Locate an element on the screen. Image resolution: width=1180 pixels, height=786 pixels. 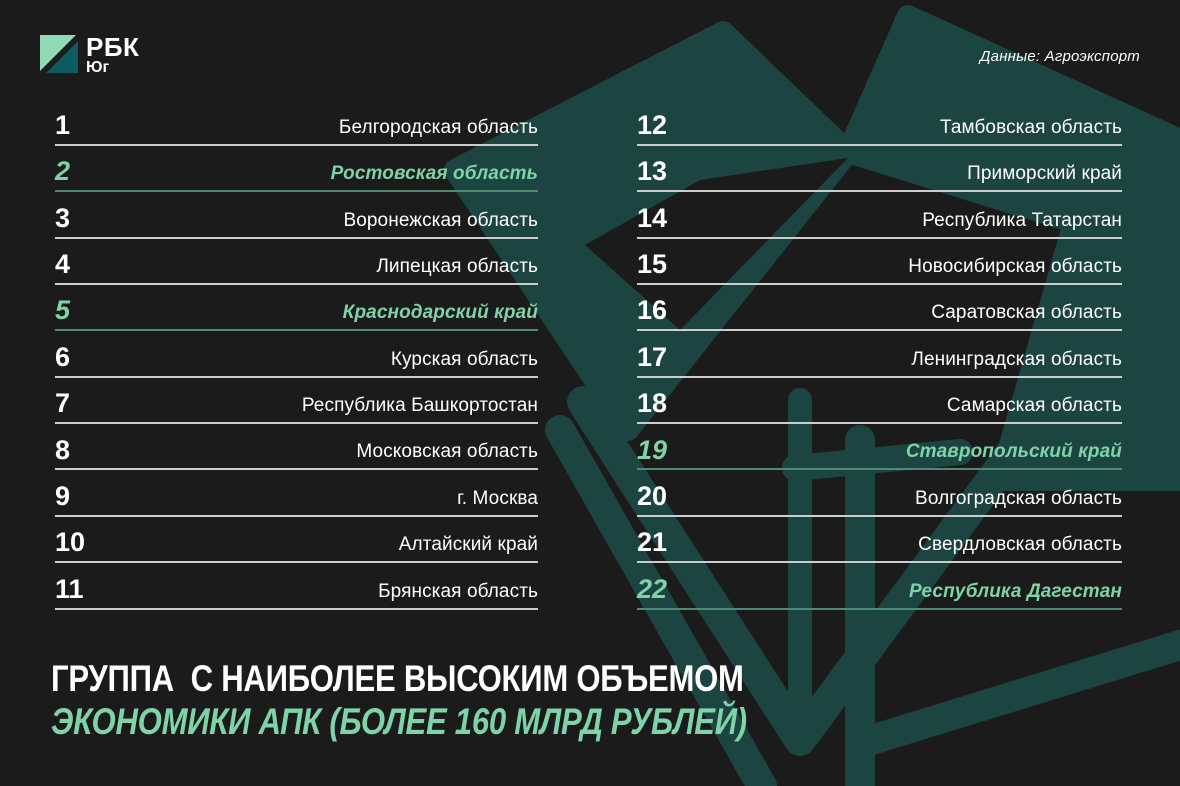
rank-number: 11 is located at coordinates (69, 588).